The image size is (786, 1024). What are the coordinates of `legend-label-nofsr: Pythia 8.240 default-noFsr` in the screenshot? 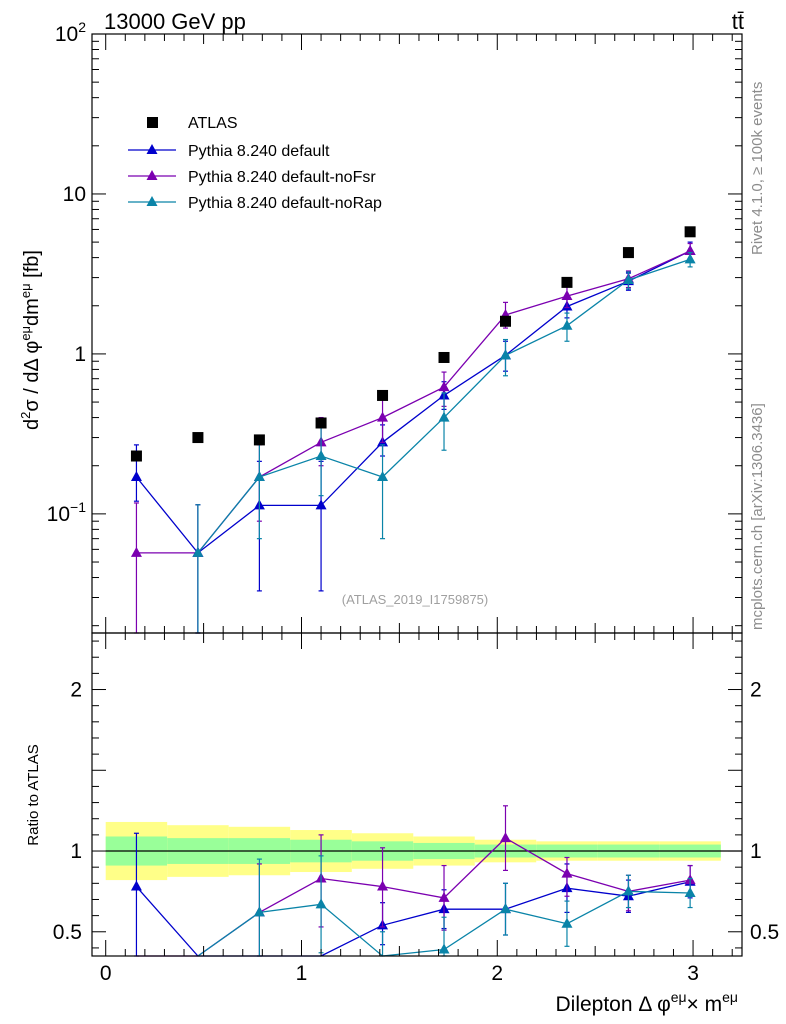 It's located at (282, 177).